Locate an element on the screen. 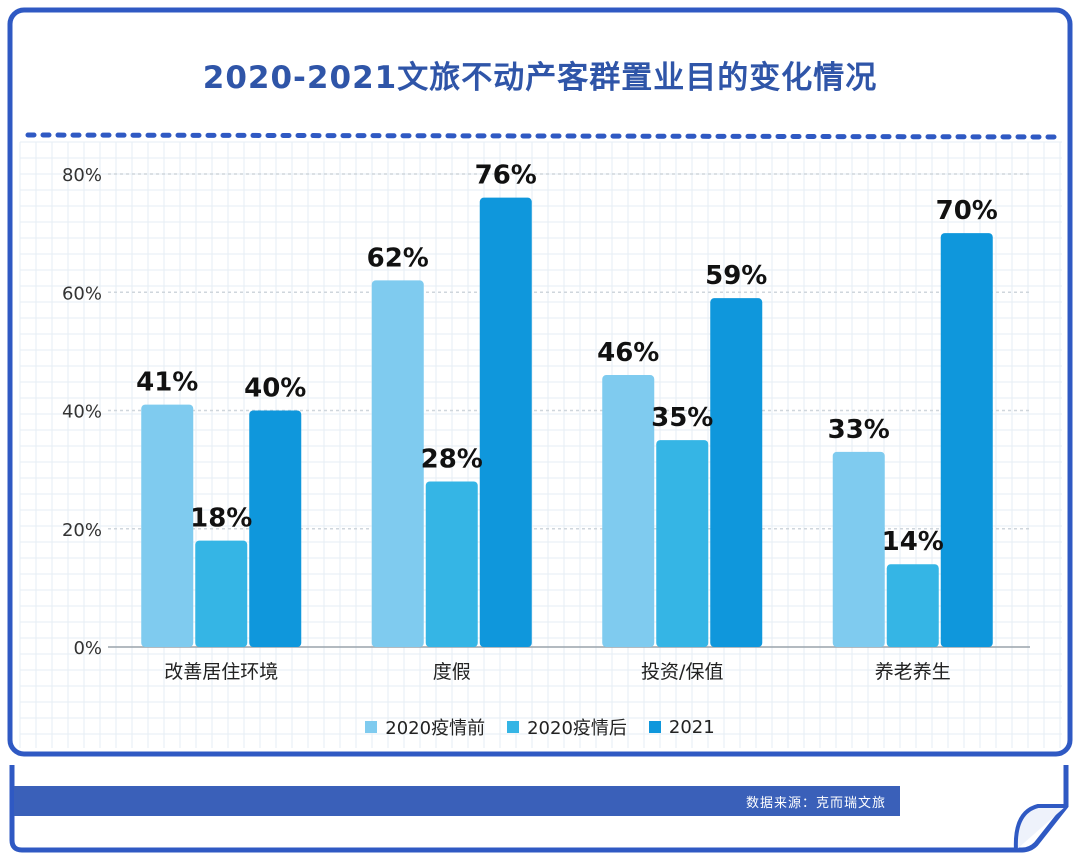  source-bar: 数据来源：克而瑞文旅 is located at coordinates (457, 801).